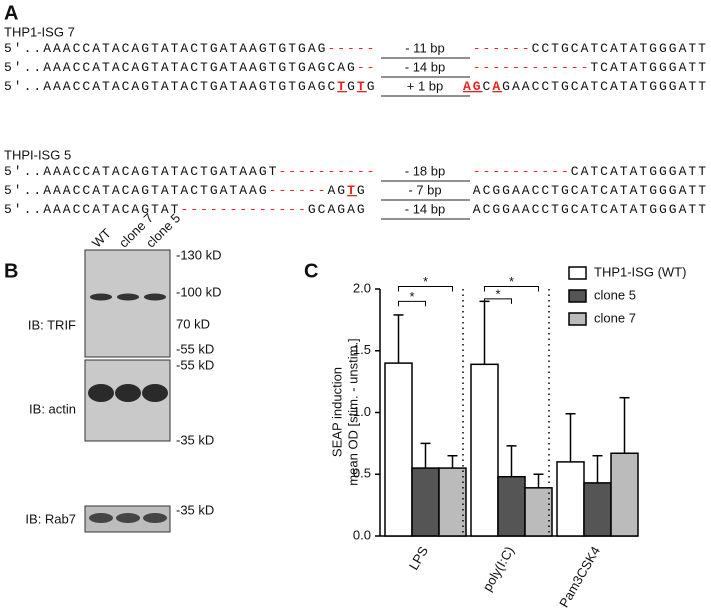  I want to click on legend-label: clone 7, so click(615, 317).